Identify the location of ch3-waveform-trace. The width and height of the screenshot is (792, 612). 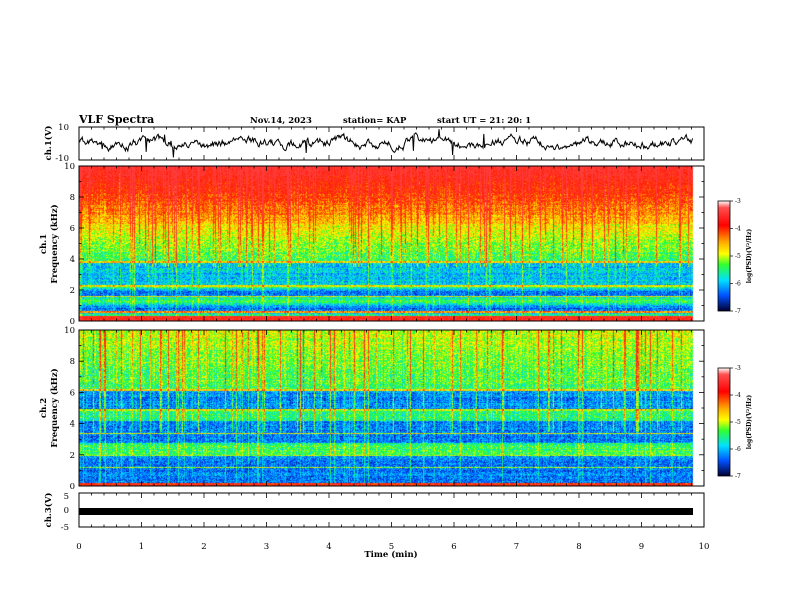
(386, 511).